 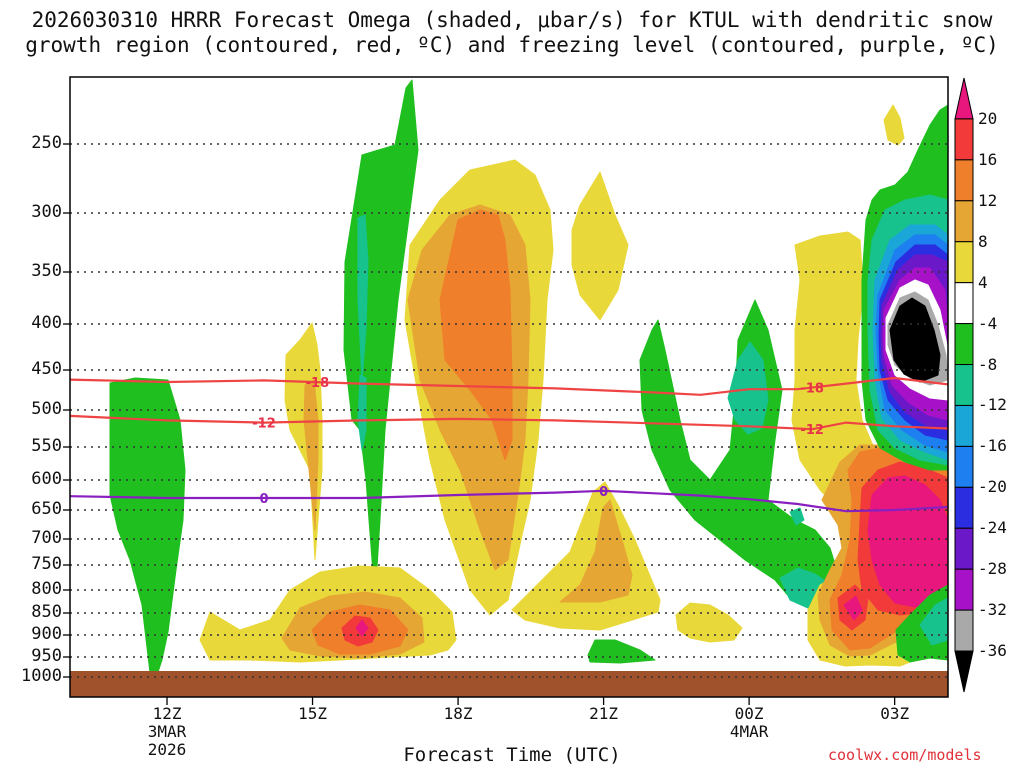 What do you see at coordinates (988, 364) in the screenshot?
I see `colorbar-label: -8` at bounding box center [988, 364].